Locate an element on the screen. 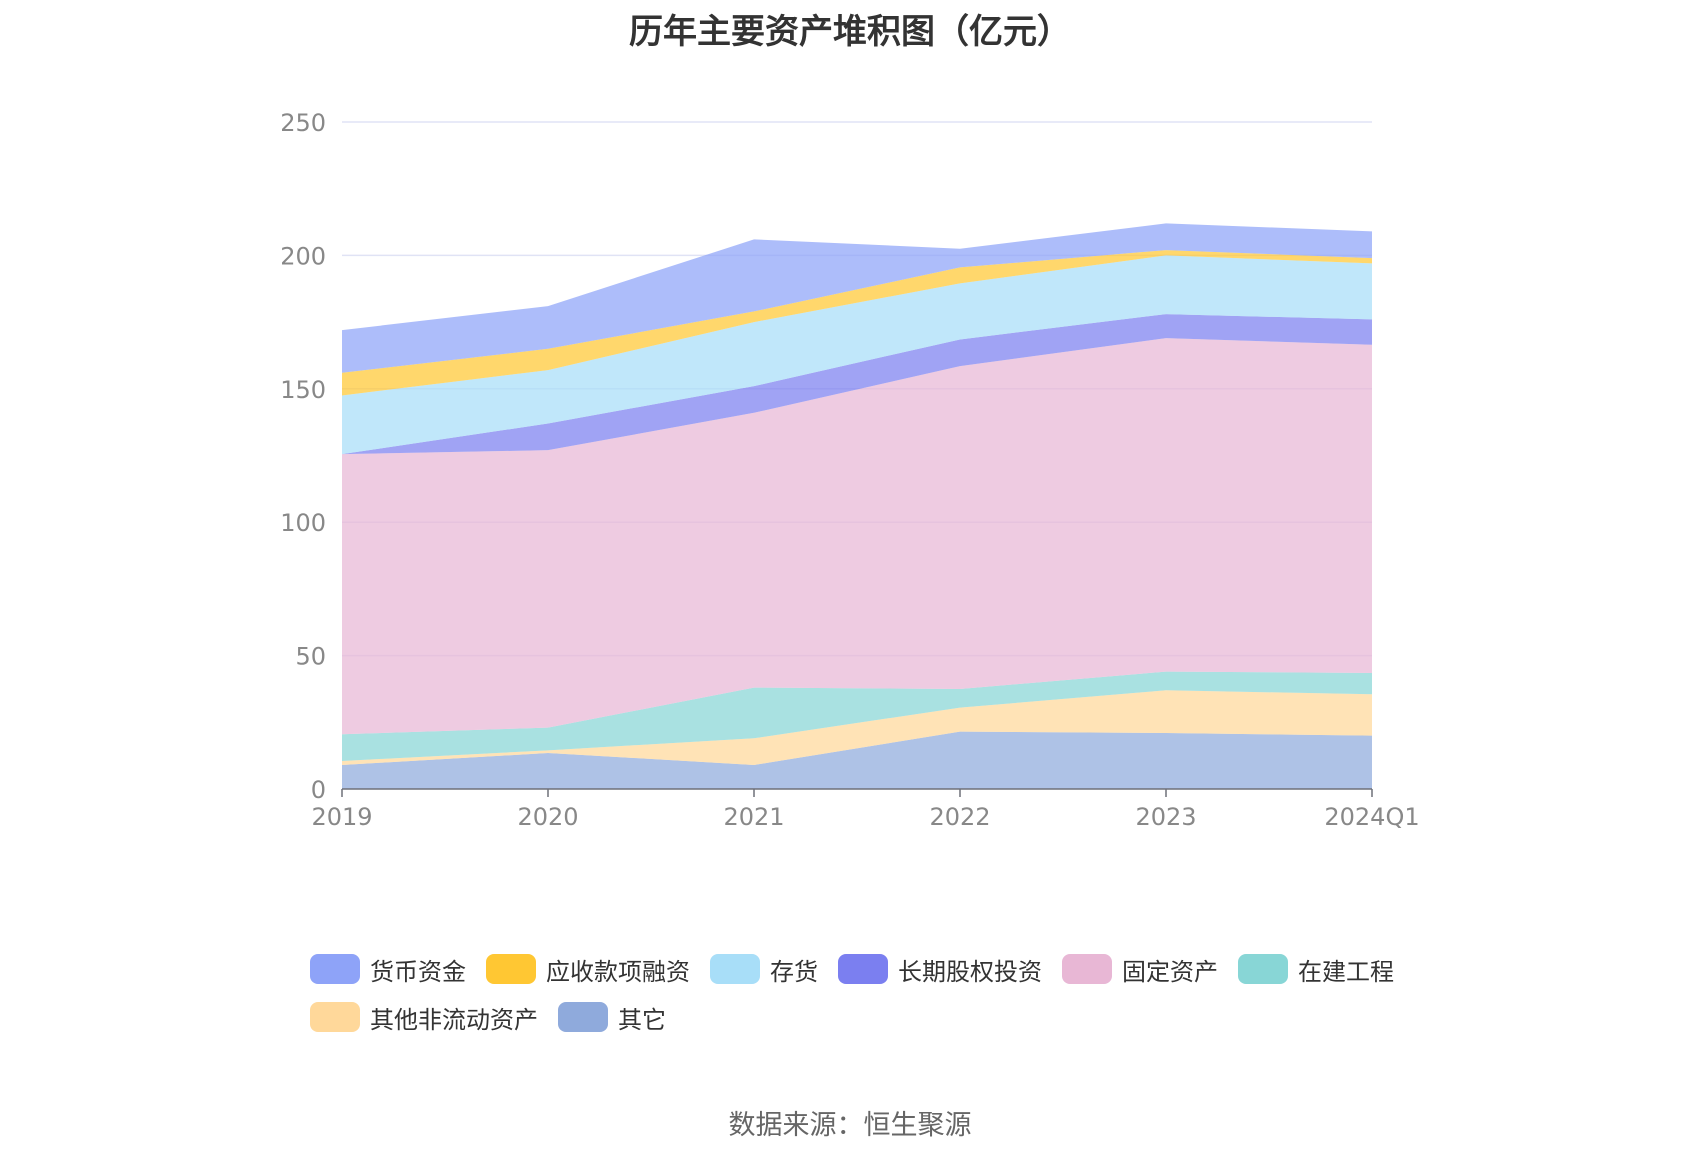 Image resolution: width=1700 pixels, height=1150 pixels. area-其他非流动资产 is located at coordinates (857, 727).